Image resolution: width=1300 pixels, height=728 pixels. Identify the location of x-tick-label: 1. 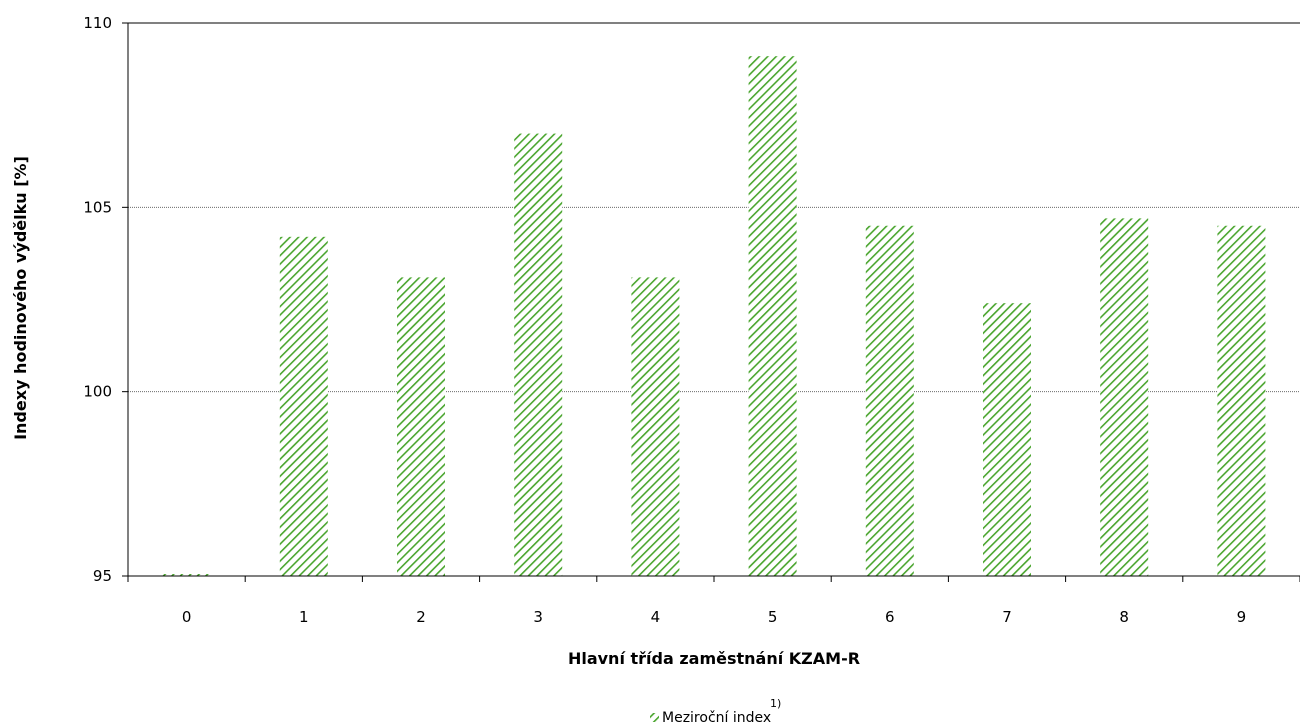
(304, 617).